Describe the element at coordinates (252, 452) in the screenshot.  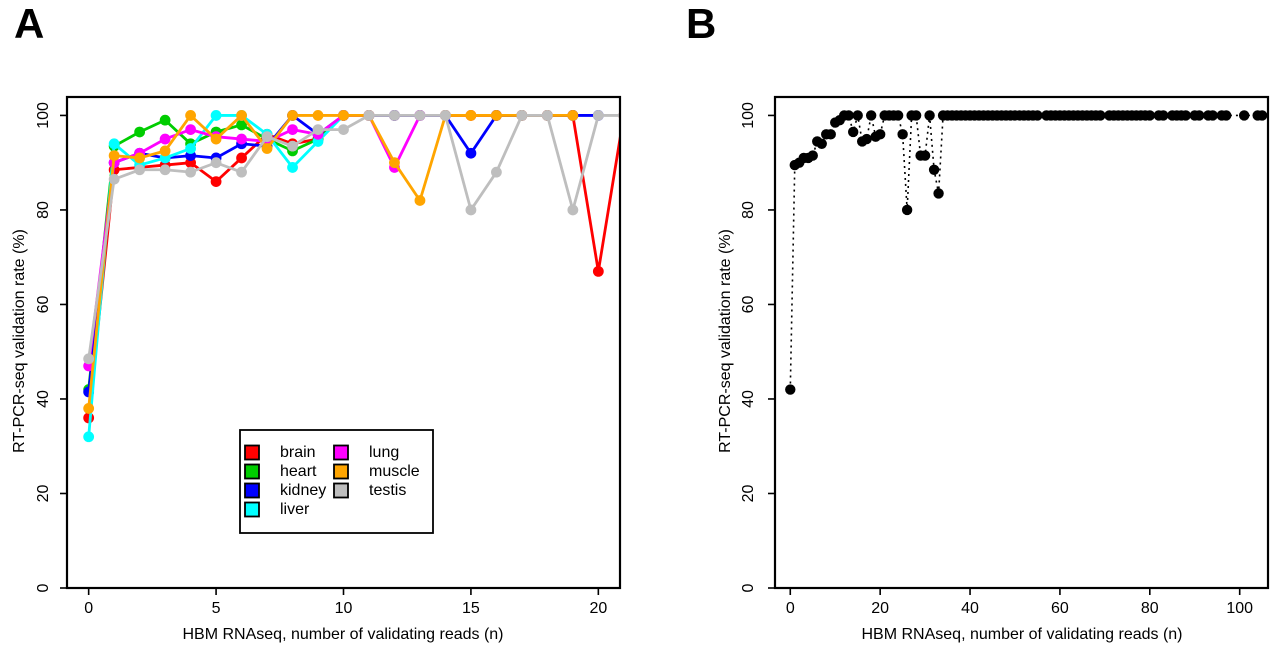
I see `legend-swatch-brain` at that location.